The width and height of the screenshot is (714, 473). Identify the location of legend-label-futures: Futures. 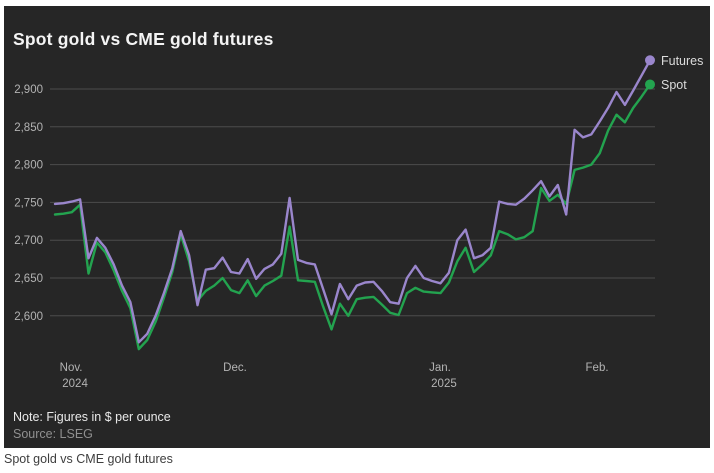
(682, 61).